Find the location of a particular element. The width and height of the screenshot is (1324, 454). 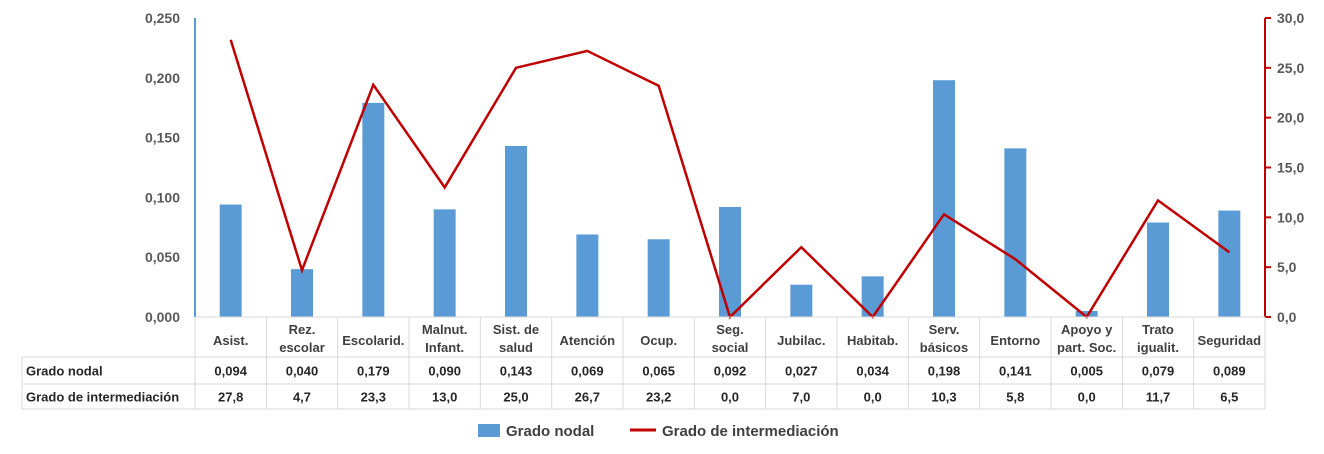

data-label-grado-de-intermediacion: 5,8 is located at coordinates (1015, 397).